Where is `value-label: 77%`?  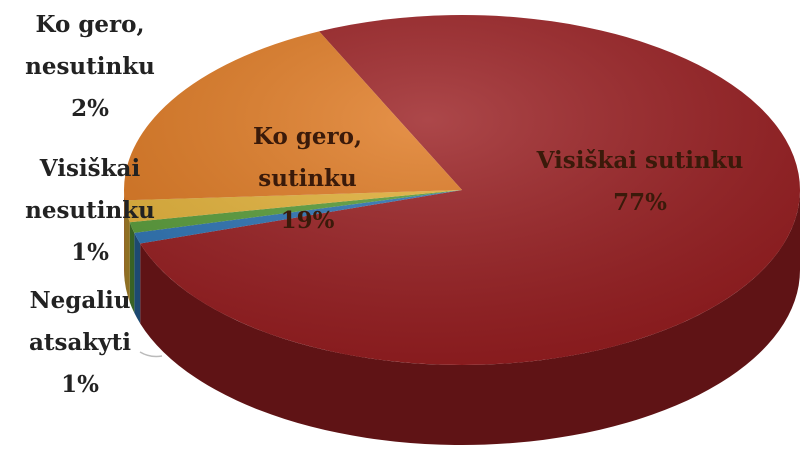
value-label: 77% is located at coordinates (640, 202).